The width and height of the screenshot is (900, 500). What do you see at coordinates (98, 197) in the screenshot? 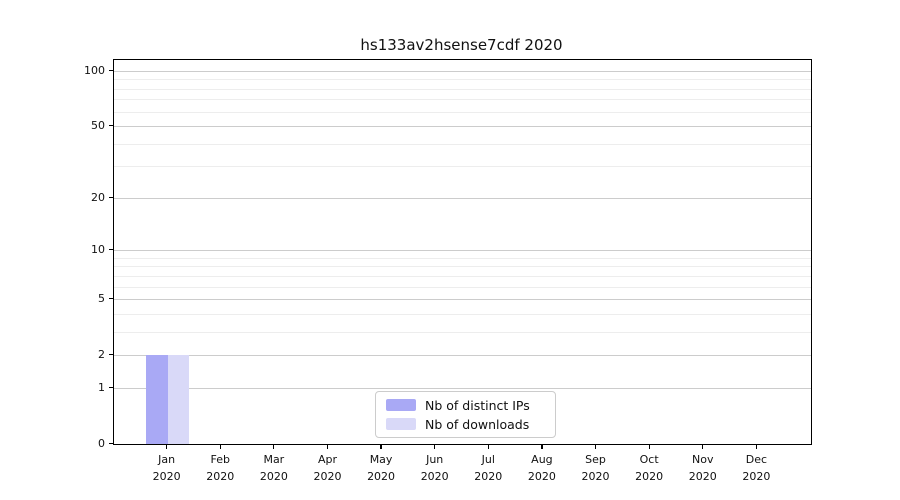
I see `y-tick-label: 20` at bounding box center [98, 197].